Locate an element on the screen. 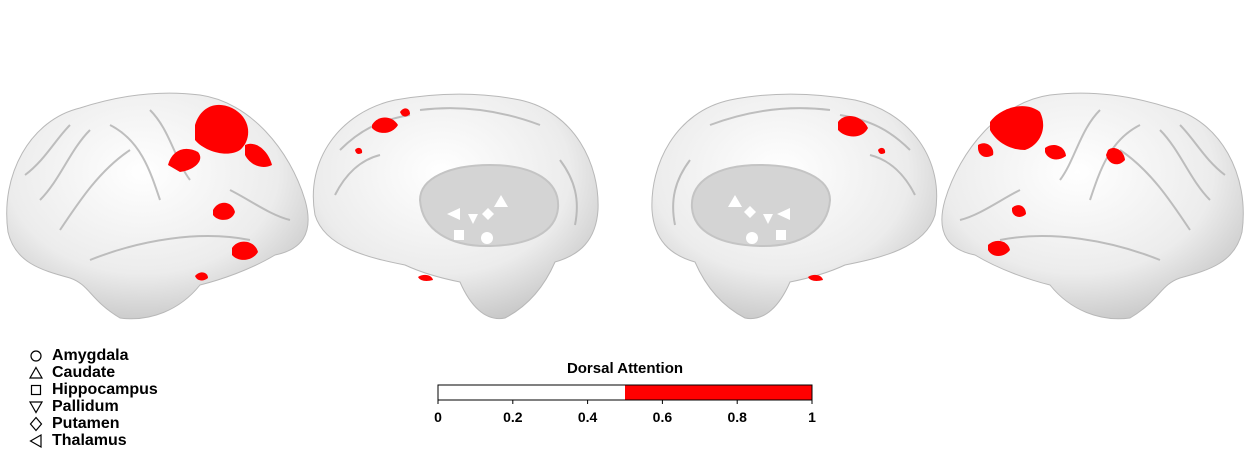  legend-item-pallidum: Pallidum is located at coordinates (93, 406).